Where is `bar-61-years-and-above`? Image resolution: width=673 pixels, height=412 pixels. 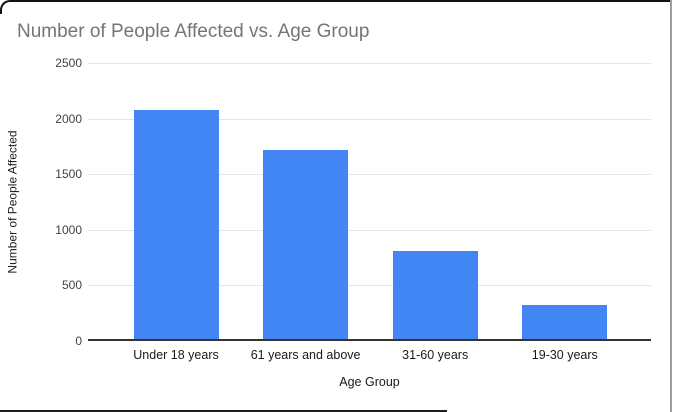
bar-61-years-and-above is located at coordinates (306, 244).